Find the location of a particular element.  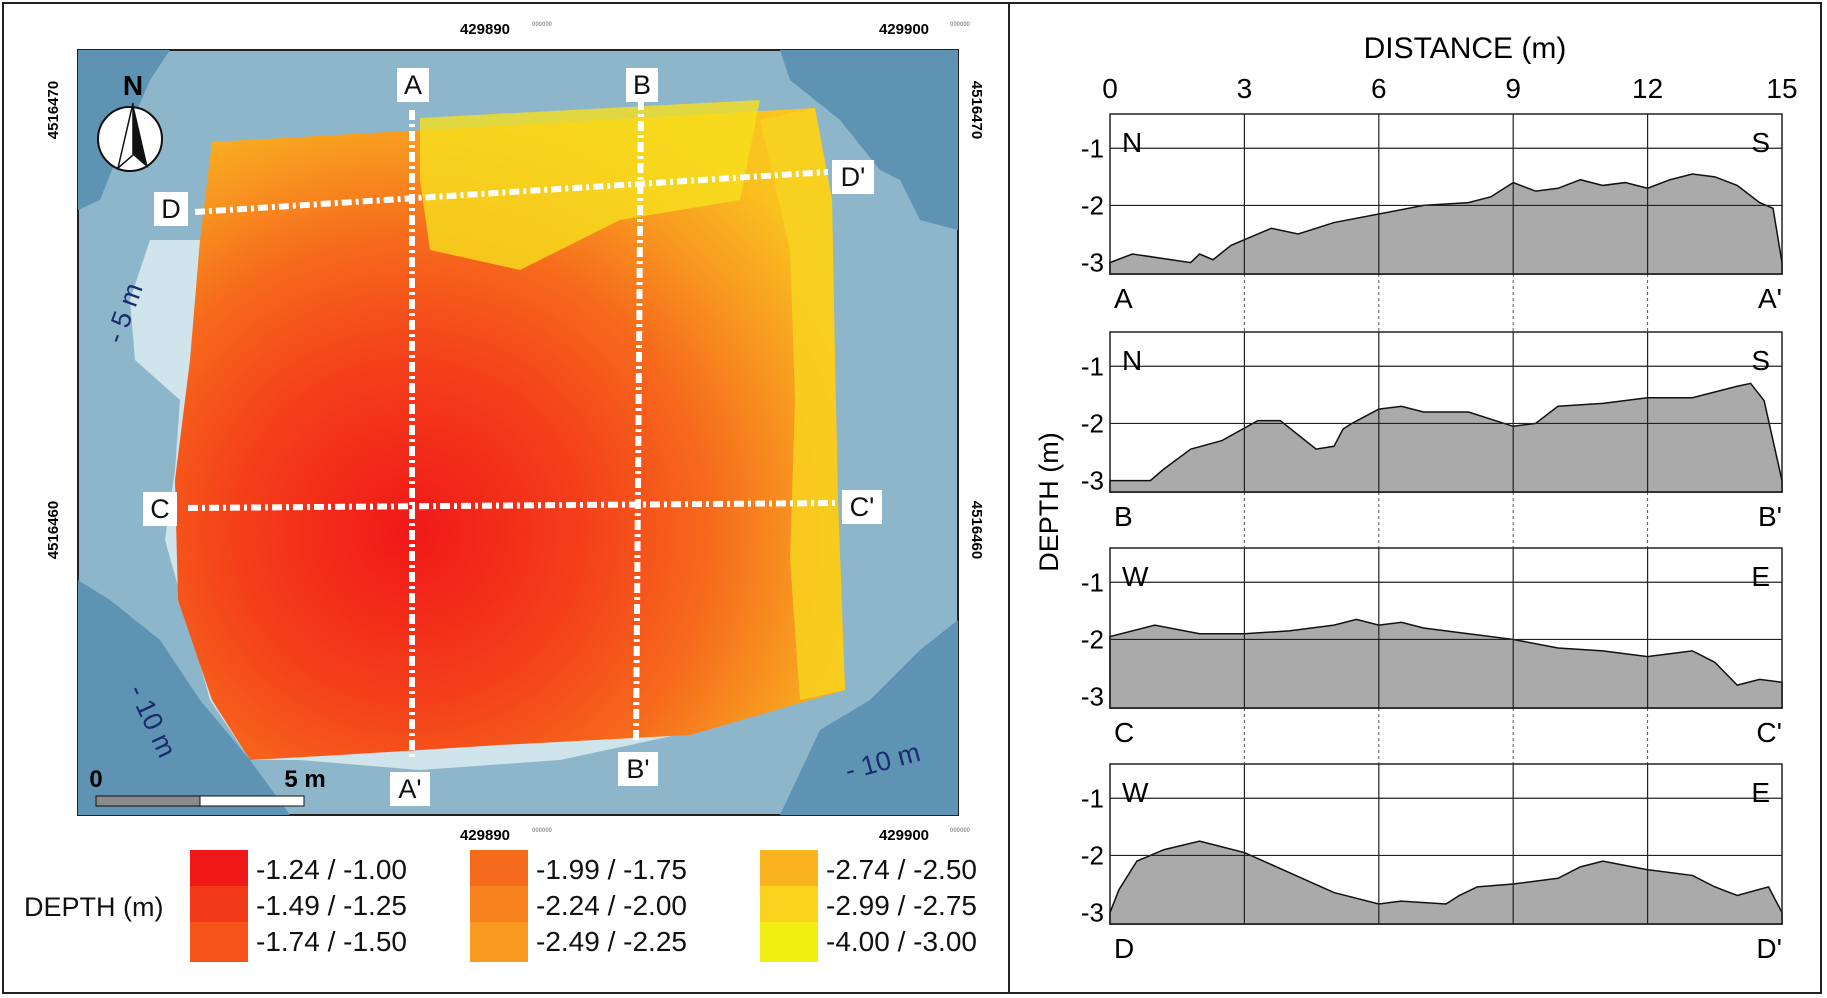

profile-panel: -1 -2 -3 W E D D' is located at coordinates (1432, 863).